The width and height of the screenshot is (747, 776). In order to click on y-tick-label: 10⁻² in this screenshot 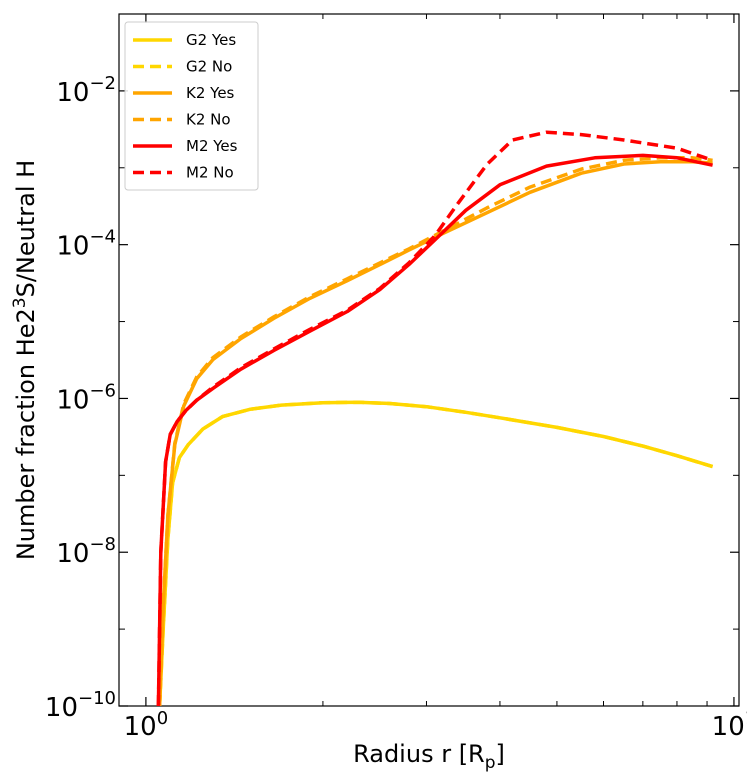, I will do `click(86, 90)`.